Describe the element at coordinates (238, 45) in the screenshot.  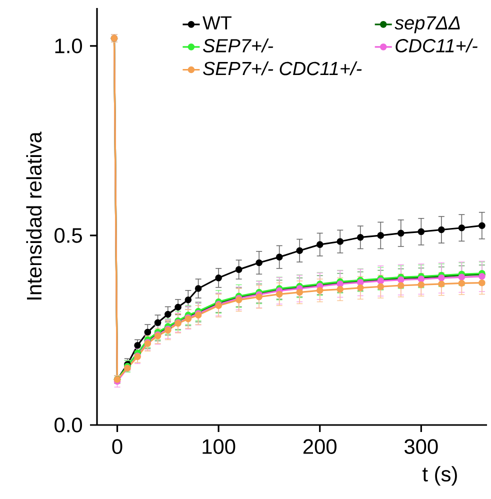
I see `legend-label: SEP7+/-` at that location.